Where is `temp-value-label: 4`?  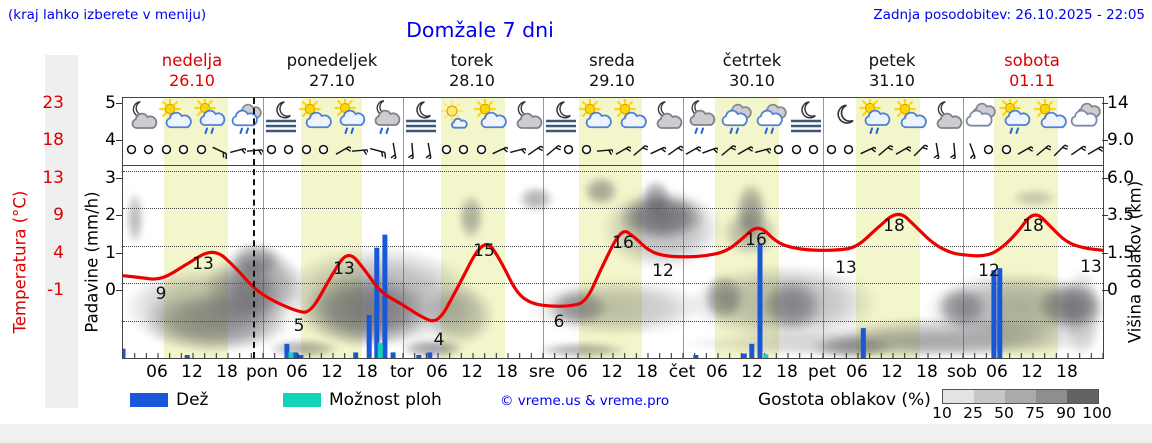 temp-value-label: 4 is located at coordinates (439, 340).